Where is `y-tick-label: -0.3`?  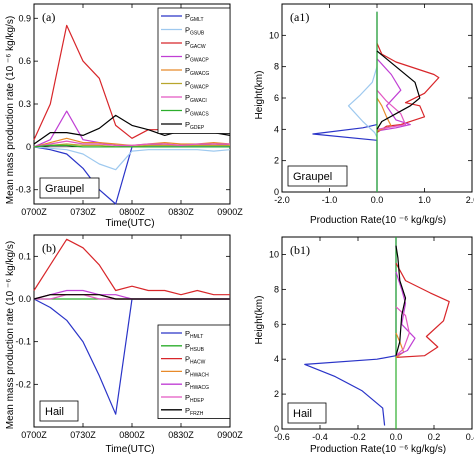 y-tick-label: -0.3 is located at coordinates (23, 190).